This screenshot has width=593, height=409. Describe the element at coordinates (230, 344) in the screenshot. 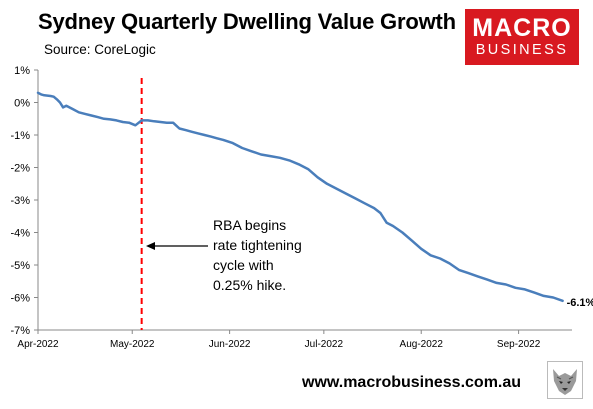

I see `x-tick-label: Jun-2022` at that location.